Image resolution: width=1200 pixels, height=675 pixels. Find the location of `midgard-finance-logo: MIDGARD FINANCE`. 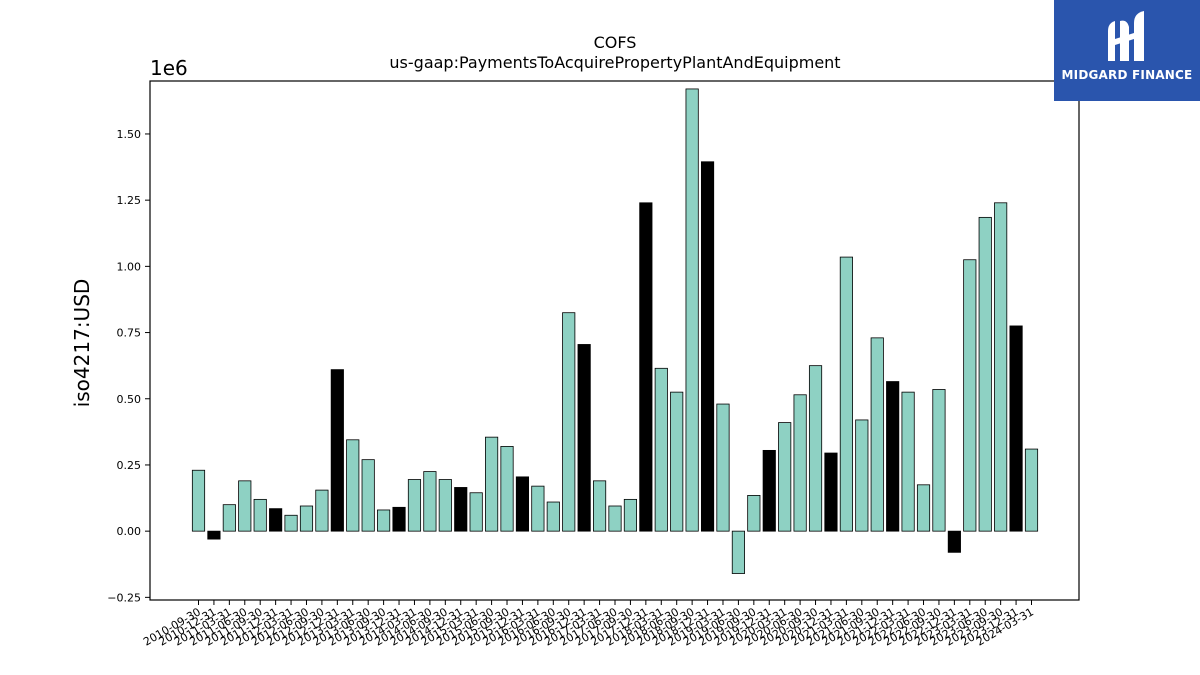

midgard-finance-logo: MIDGARD FINANCE is located at coordinates (1127, 50).